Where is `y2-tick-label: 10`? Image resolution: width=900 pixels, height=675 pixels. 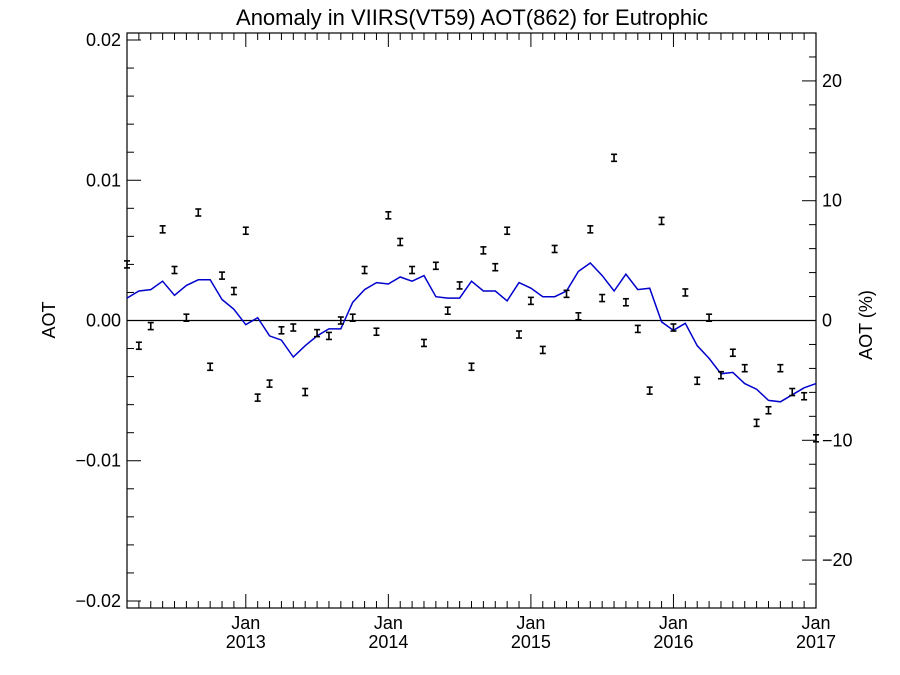 y2-tick-label: 10 is located at coordinates (832, 201).